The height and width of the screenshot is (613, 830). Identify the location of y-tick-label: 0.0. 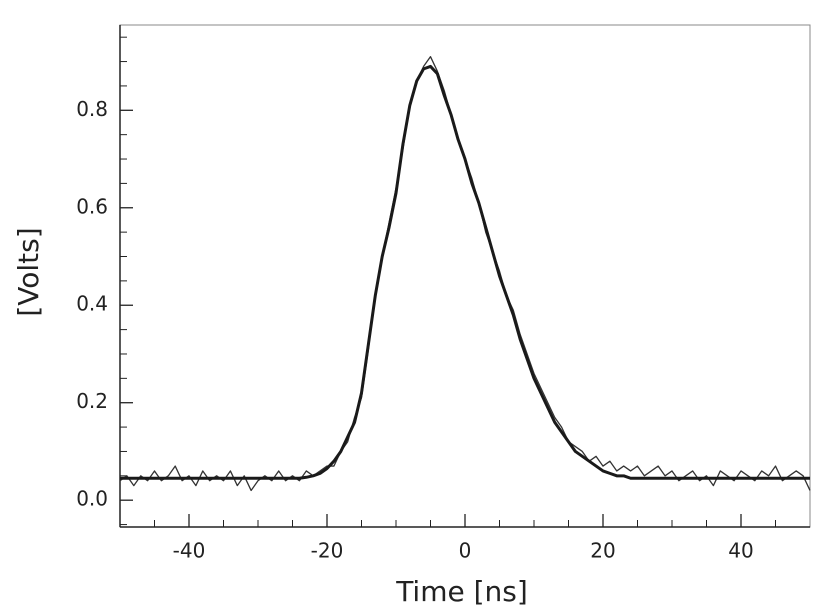
(92, 499).